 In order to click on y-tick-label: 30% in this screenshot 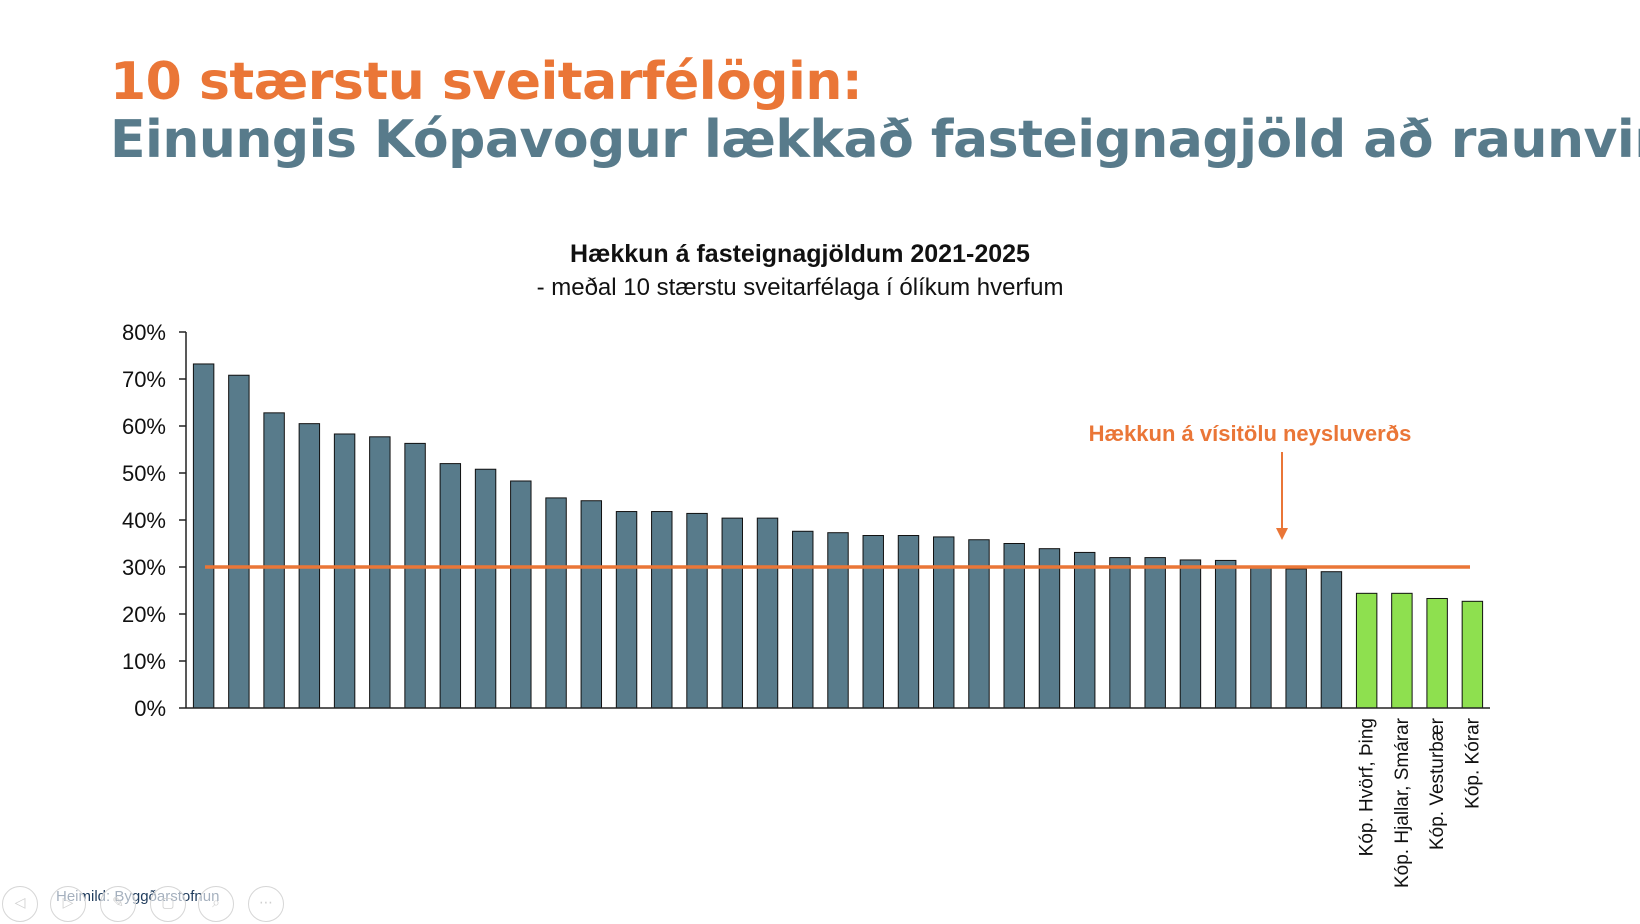, I will do `click(144, 567)`.